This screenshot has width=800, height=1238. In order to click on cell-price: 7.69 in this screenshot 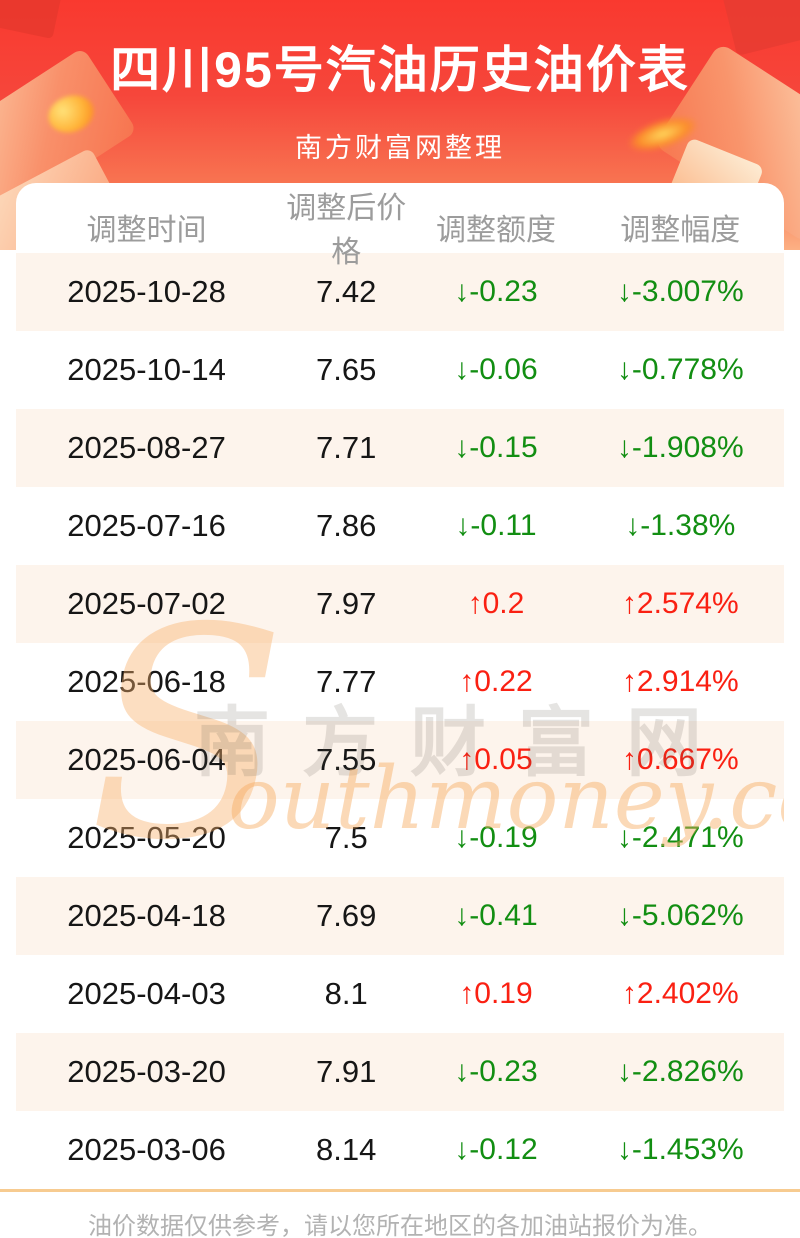, I will do `click(346, 915)`.